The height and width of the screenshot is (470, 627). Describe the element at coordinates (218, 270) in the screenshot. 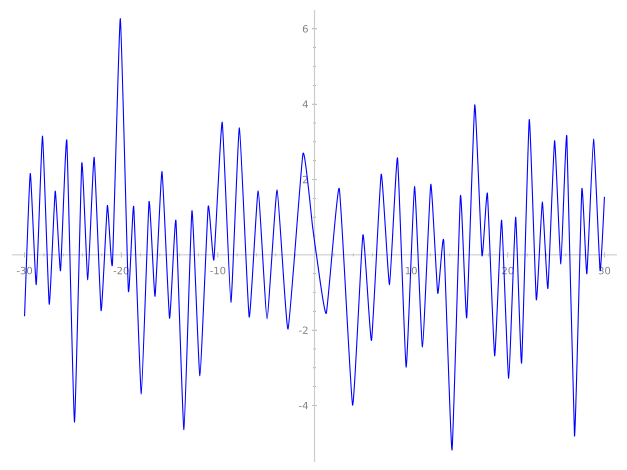

I see `x-tick-label: -10` at that location.